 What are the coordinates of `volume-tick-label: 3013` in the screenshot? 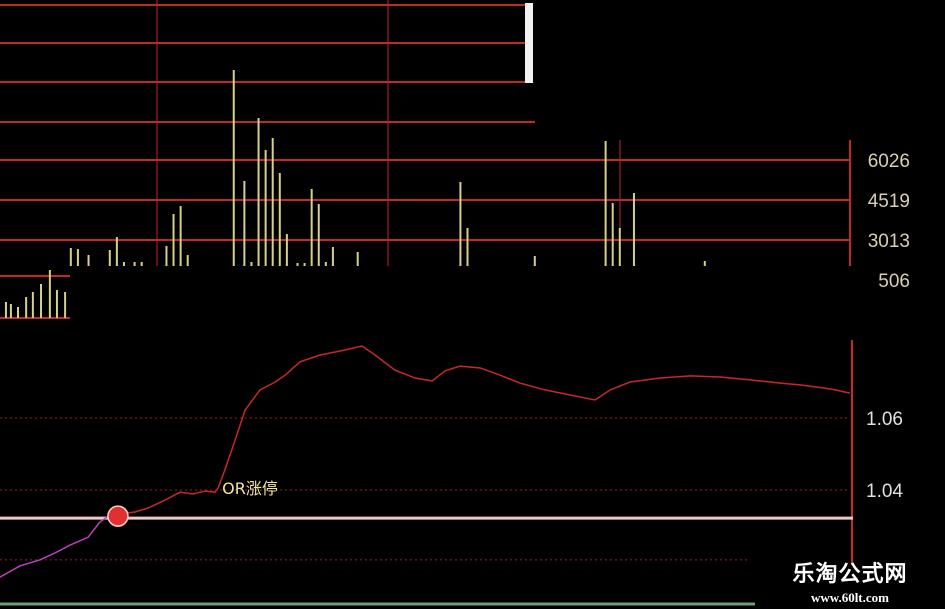 It's located at (889, 241).